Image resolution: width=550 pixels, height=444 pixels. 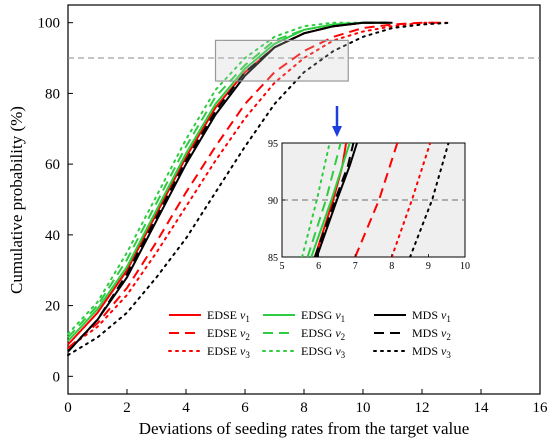 What do you see at coordinates (228, 334) in the screenshot?
I see `legend-label: EDSE v2` at bounding box center [228, 334].